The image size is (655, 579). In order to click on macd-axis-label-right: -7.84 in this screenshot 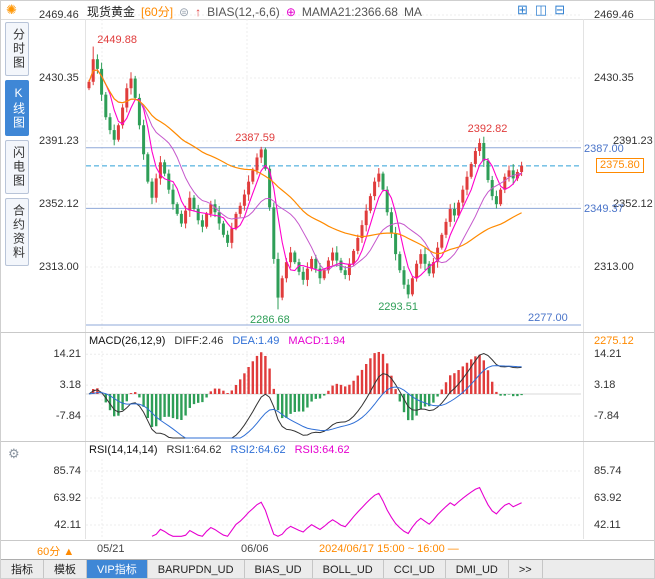, I will do `click(607, 415)`.